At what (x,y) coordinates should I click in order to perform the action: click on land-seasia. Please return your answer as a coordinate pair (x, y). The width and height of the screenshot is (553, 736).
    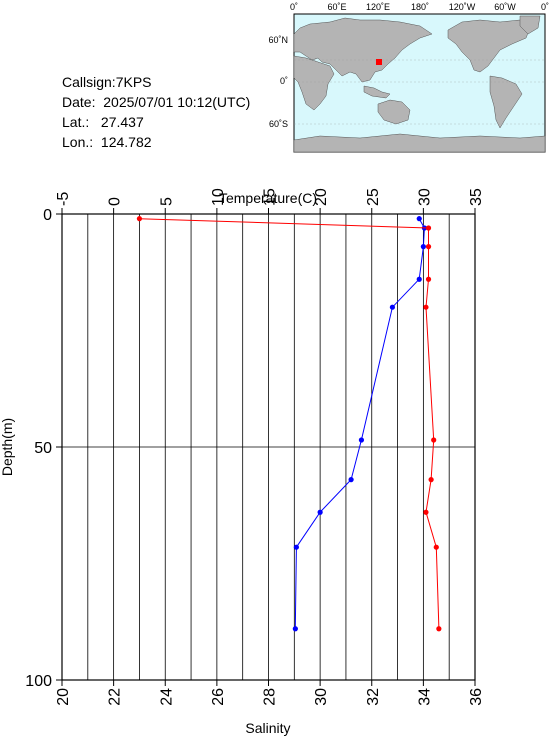
    Looking at the image, I should click on (377, 92).